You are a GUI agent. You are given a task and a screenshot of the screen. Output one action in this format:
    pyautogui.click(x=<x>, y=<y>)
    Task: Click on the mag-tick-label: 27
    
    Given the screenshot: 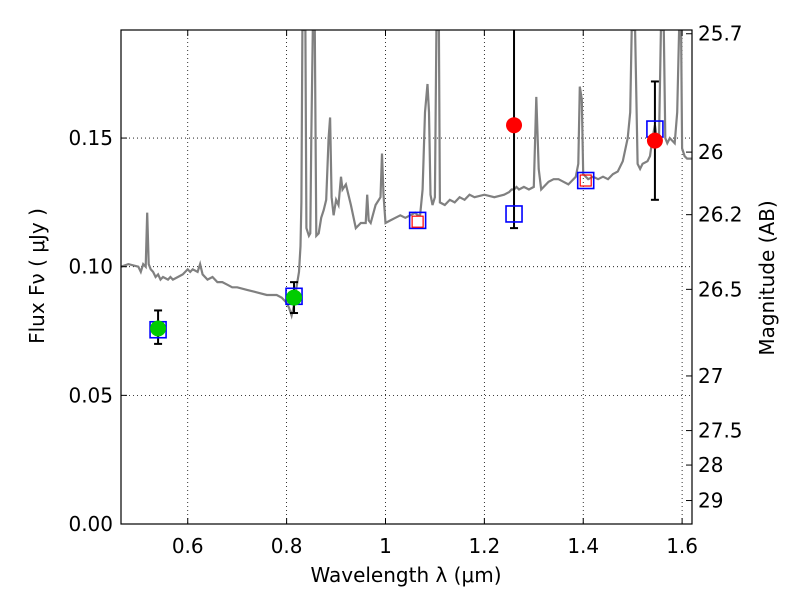 What is the action you would take?
    pyautogui.click(x=710, y=376)
    